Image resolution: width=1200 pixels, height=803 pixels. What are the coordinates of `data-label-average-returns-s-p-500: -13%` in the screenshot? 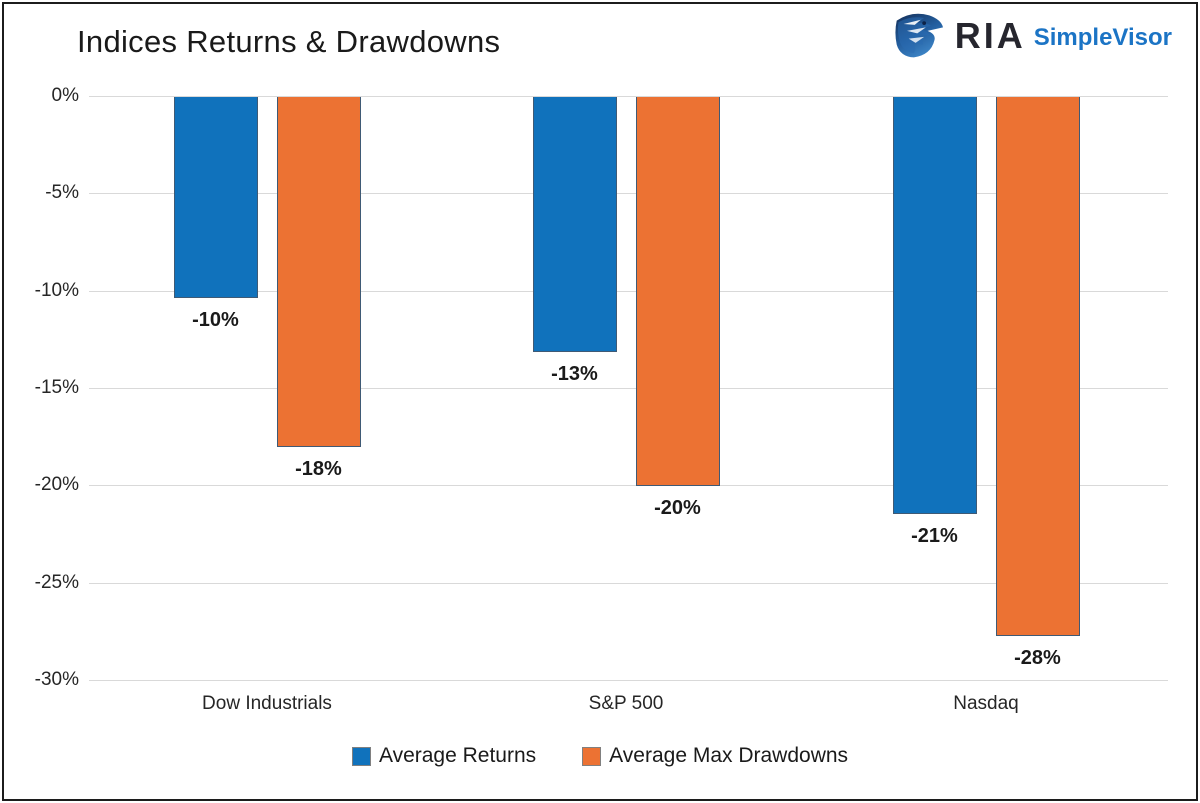 It's located at (574, 374).